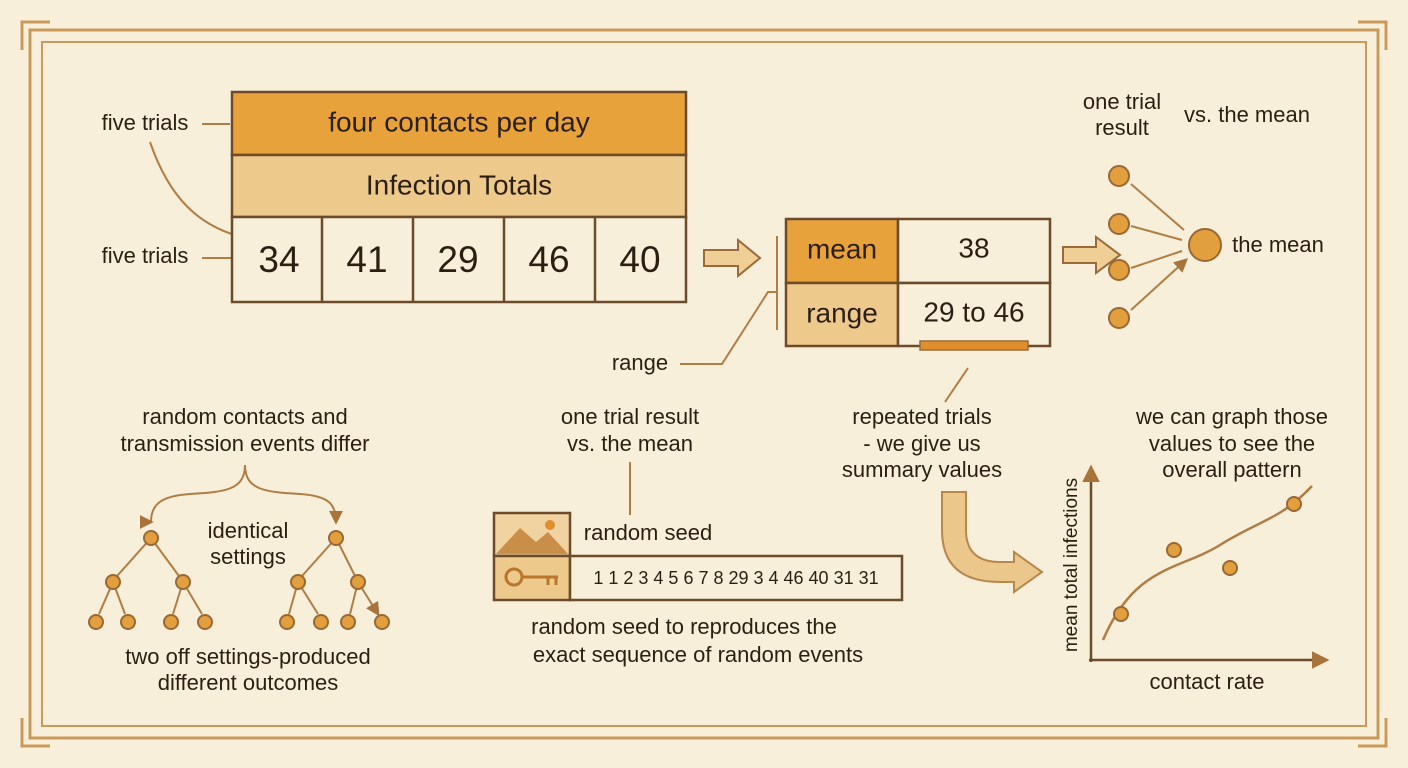  What do you see at coordinates (842, 248) in the screenshot?
I see `cell: mean` at bounding box center [842, 248].